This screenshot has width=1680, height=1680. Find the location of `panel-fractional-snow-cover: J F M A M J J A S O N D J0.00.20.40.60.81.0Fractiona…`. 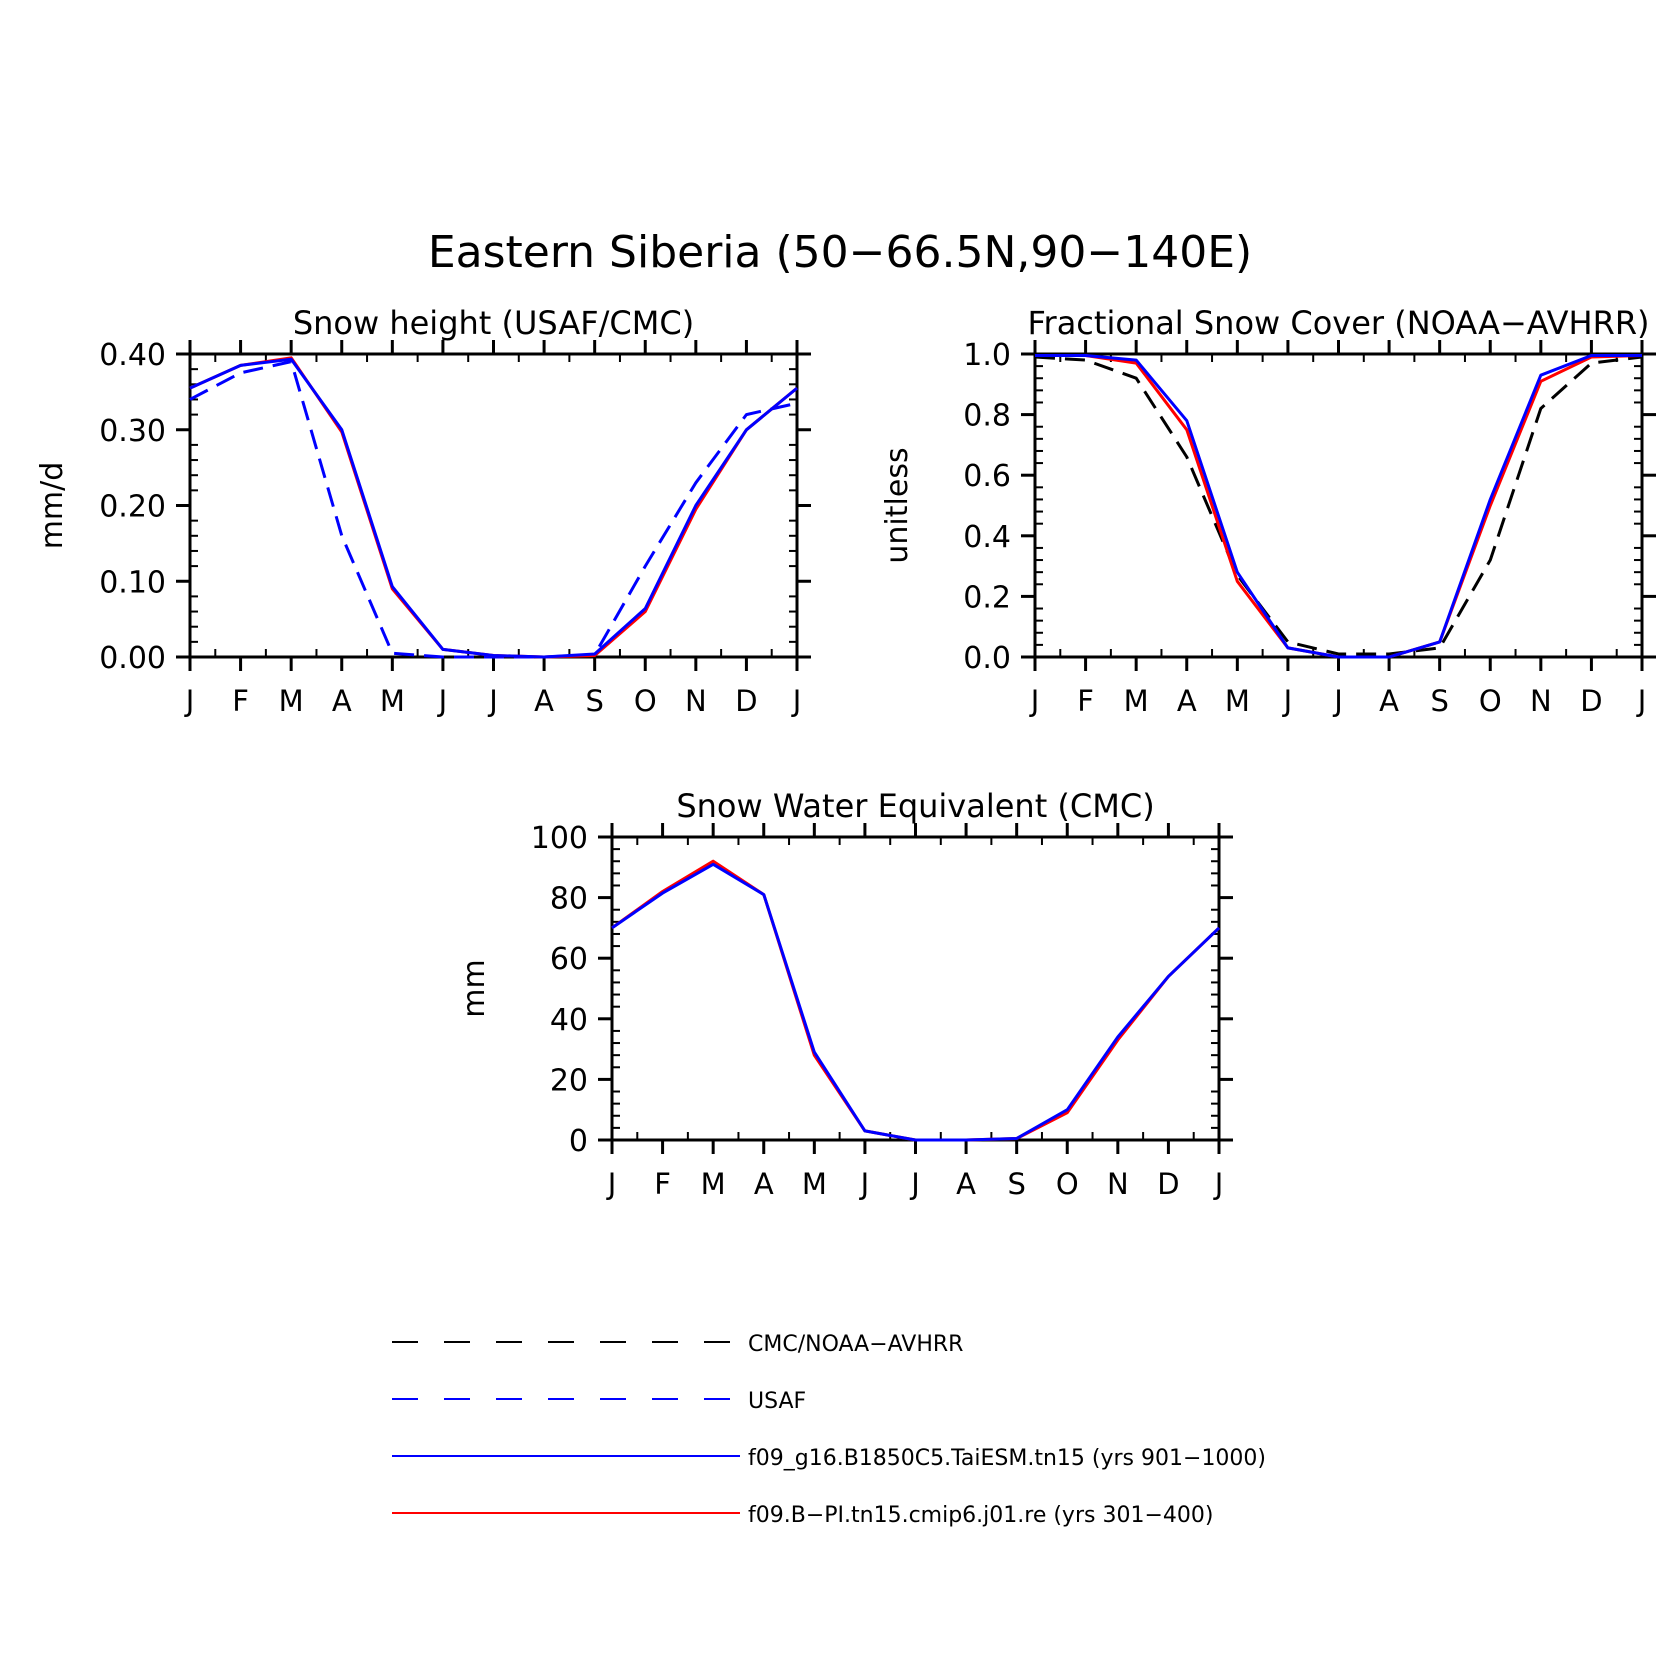

panel-fractional-snow-cover: J F M A M J J A S O N D J0.00.20.40.60.81.0Fractiona… is located at coordinates (1268, 511).